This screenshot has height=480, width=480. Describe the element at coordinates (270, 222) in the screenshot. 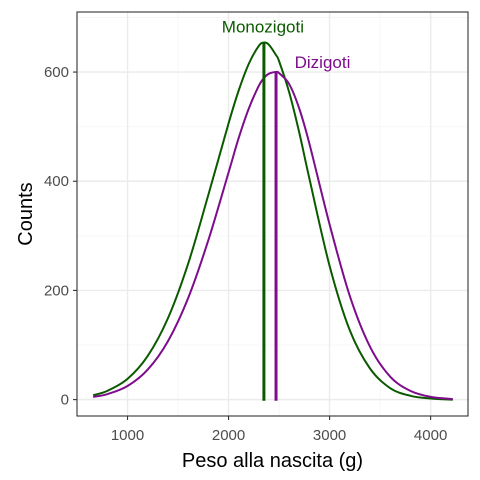

I see `vline-layer` at that location.